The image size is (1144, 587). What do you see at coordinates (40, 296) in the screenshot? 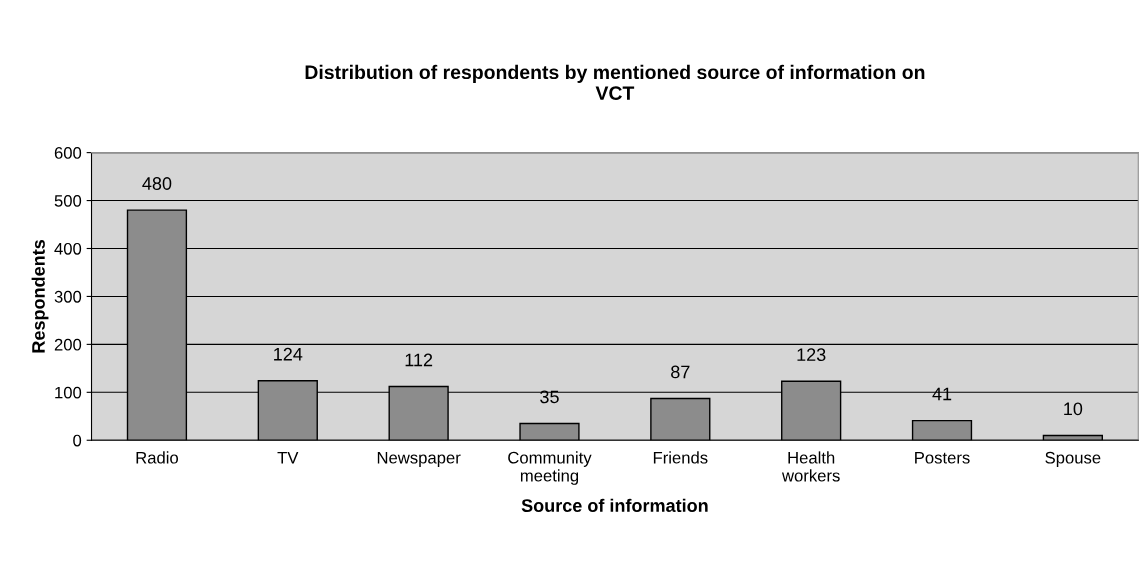
I see `y-axis-title: Respondents` at bounding box center [40, 296].